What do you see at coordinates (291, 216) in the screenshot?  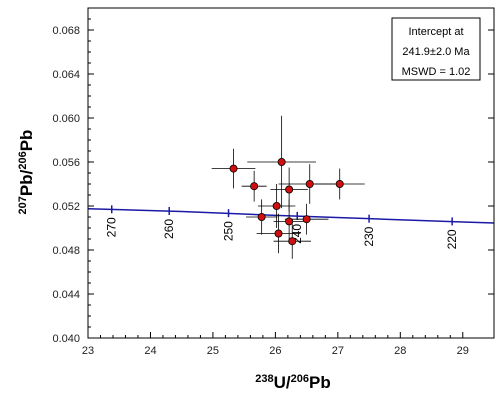 I see `concordia-line` at bounding box center [291, 216].